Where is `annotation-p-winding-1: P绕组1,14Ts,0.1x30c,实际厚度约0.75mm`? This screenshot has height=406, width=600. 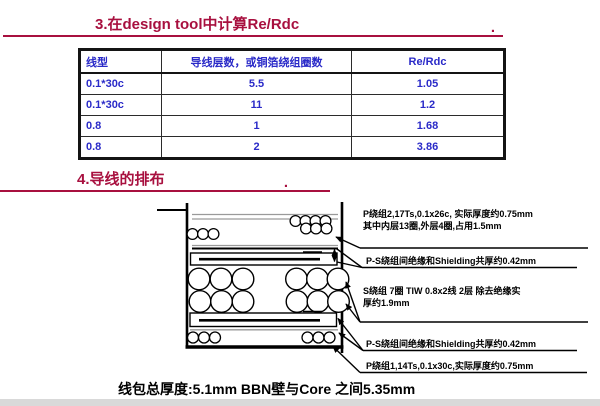
annotation-p-winding-1: P绕组1,14Ts,0.1x30c,实际厚度约0.75mm is located at coordinates (449, 367).